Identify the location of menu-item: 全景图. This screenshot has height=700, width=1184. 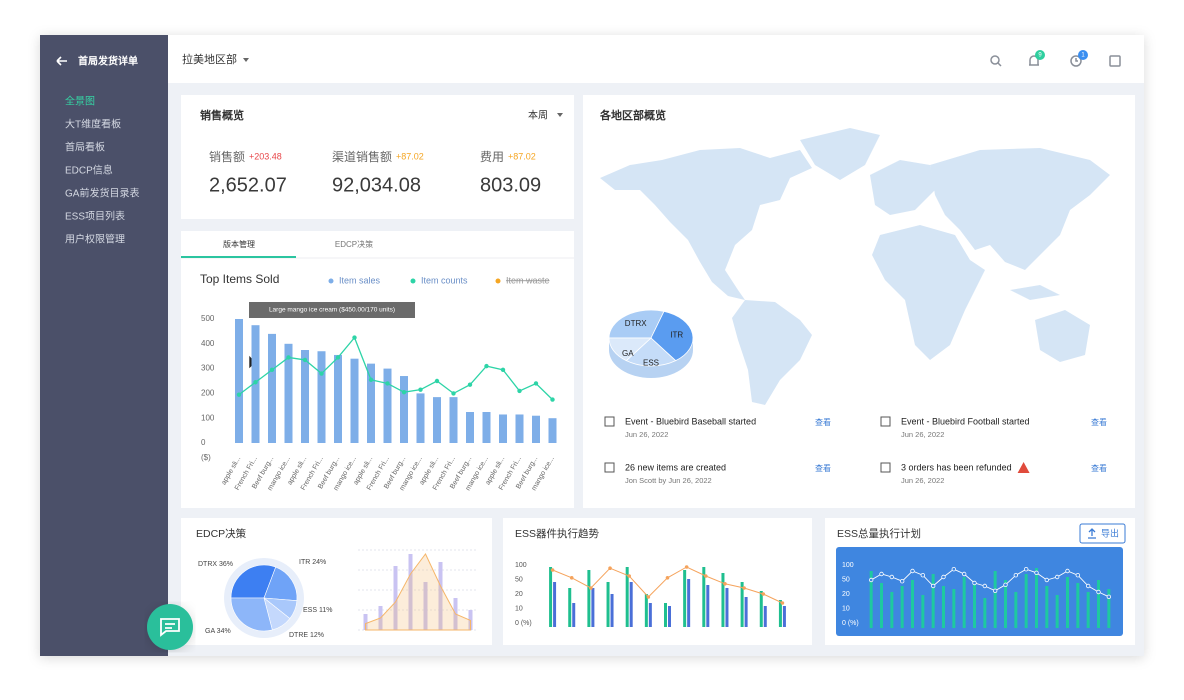
(80, 101).